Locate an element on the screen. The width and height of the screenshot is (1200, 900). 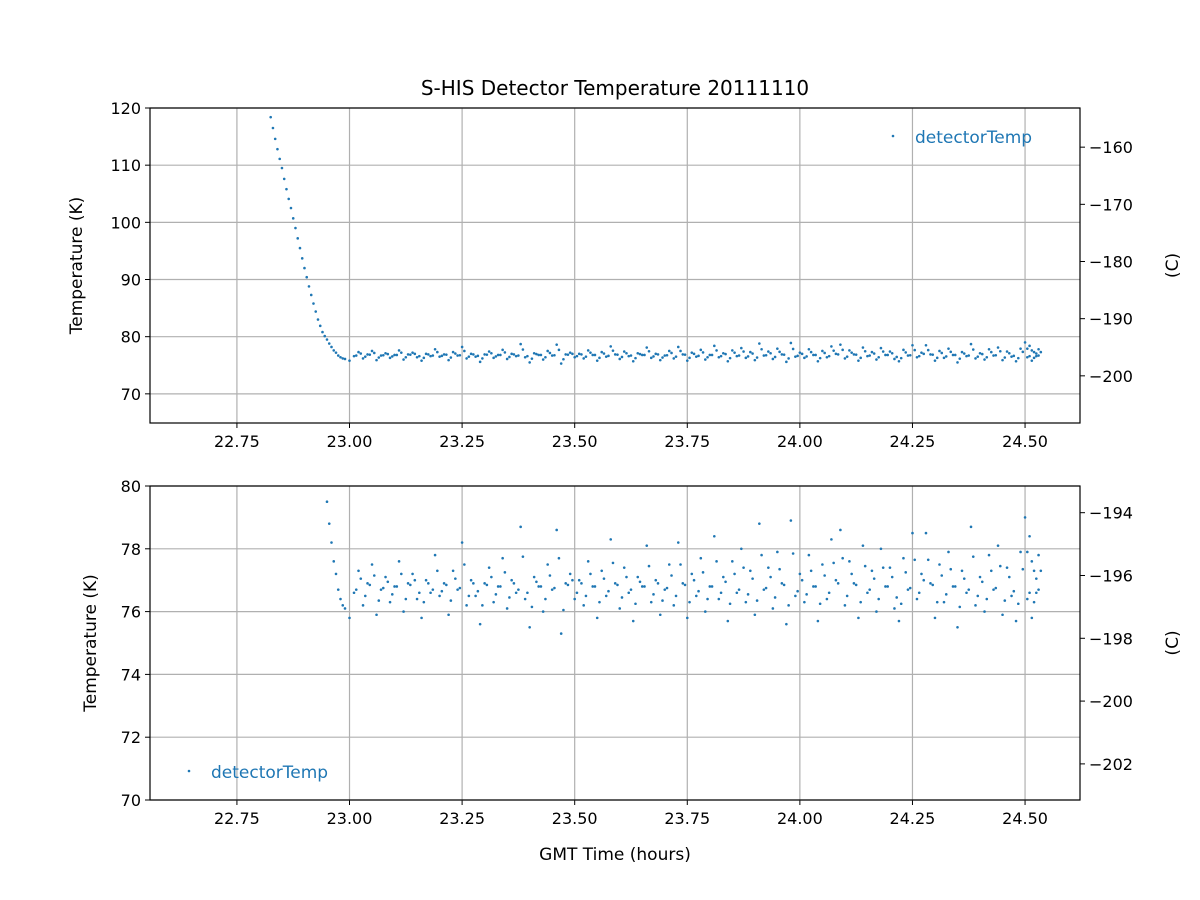
x-tick-label: 22.75 is located at coordinates (237, 441).